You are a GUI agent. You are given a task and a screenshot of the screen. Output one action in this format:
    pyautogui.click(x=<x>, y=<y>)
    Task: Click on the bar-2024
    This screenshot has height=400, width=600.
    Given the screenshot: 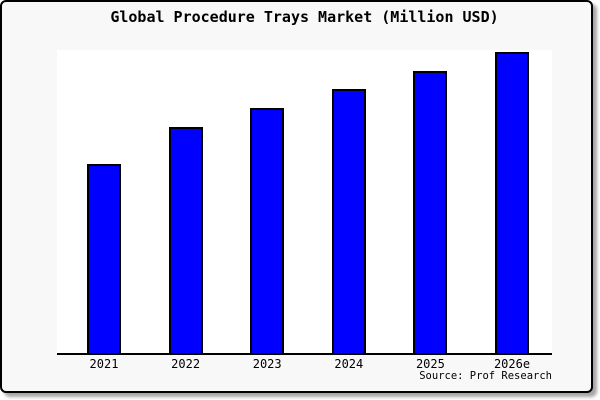 What is the action you would take?
    pyautogui.click(x=348, y=221)
    